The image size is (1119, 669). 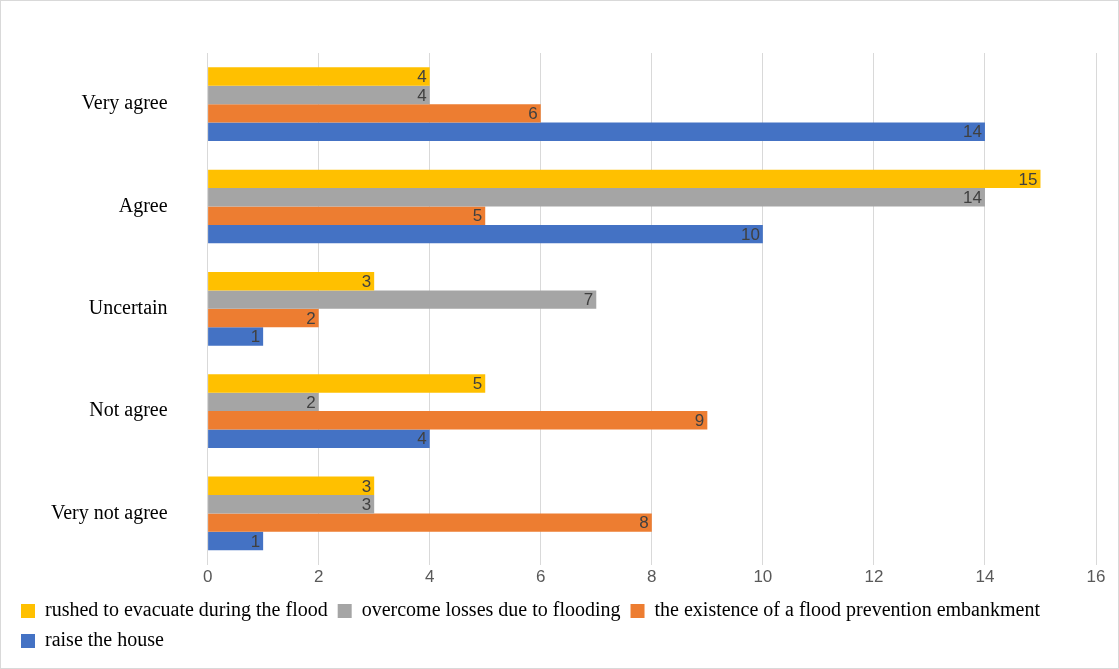 What do you see at coordinates (1096, 577) in the screenshot?
I see `x-tick-label: 16` at bounding box center [1096, 577].